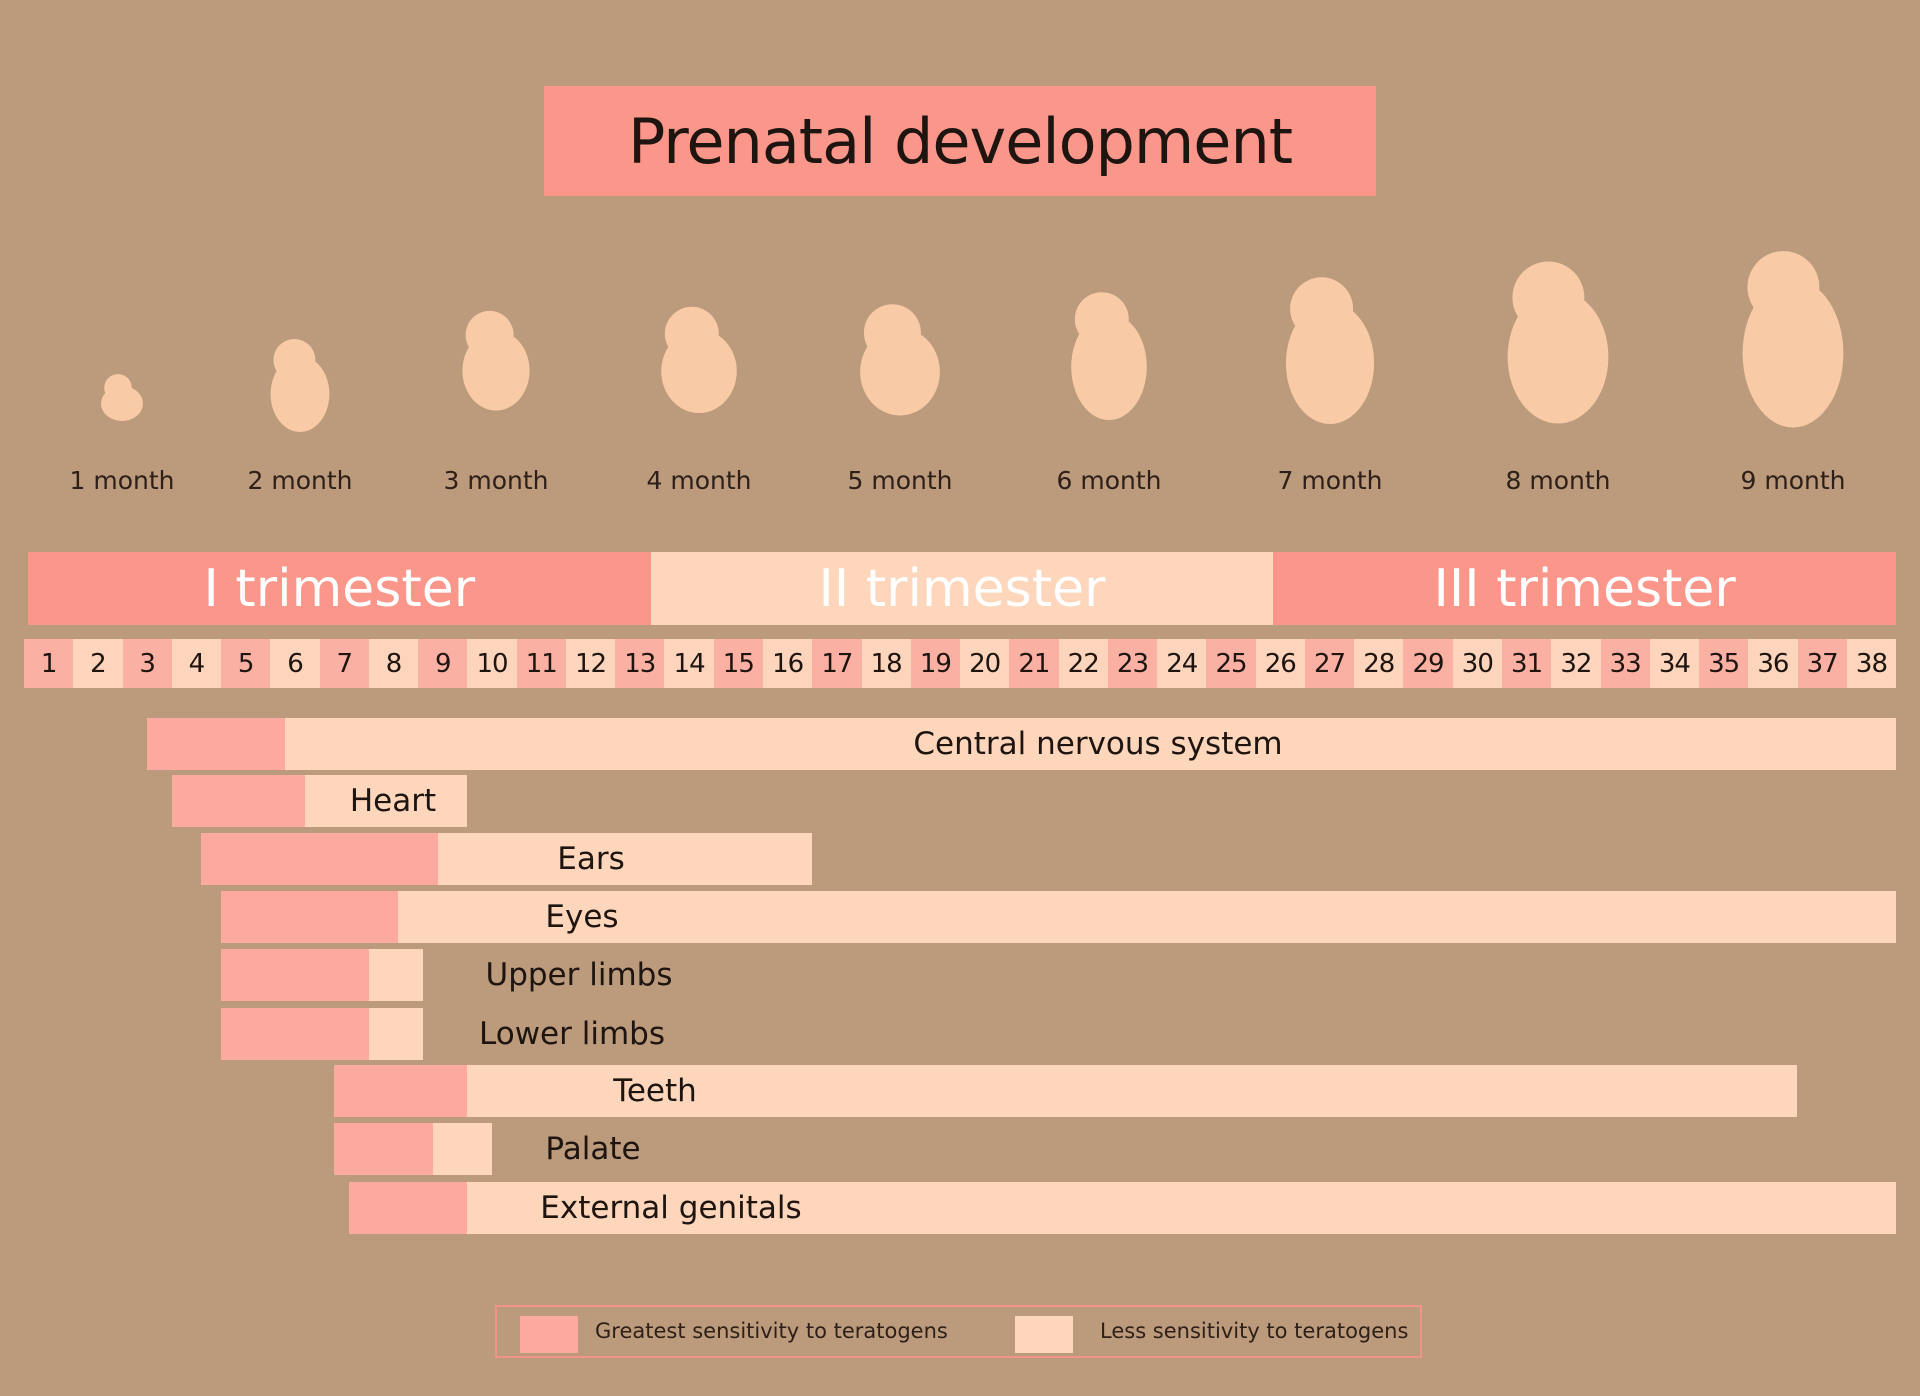 This screenshot has width=1920, height=1396. Describe the element at coordinates (49, 663) in the screenshot. I see `week-cell: 1` at that location.